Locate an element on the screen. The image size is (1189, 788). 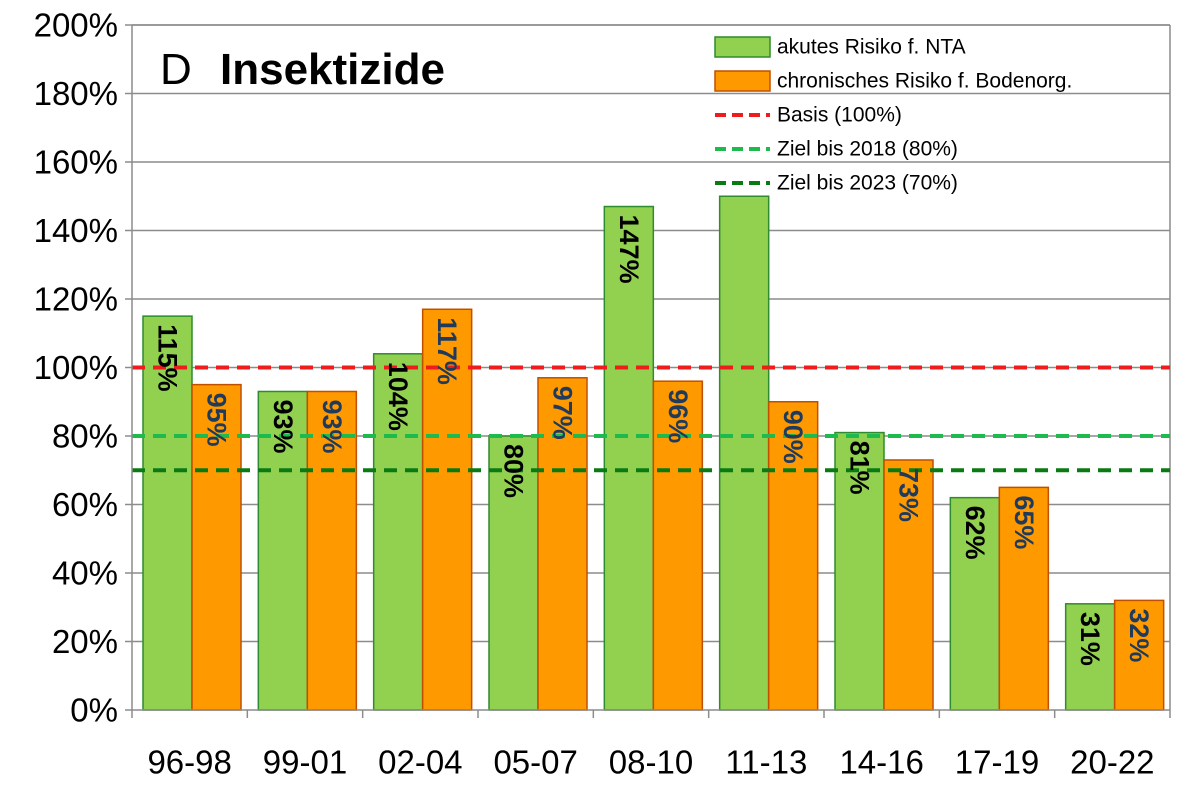
bar-data-label: 65% is located at coordinates (1024, 522).